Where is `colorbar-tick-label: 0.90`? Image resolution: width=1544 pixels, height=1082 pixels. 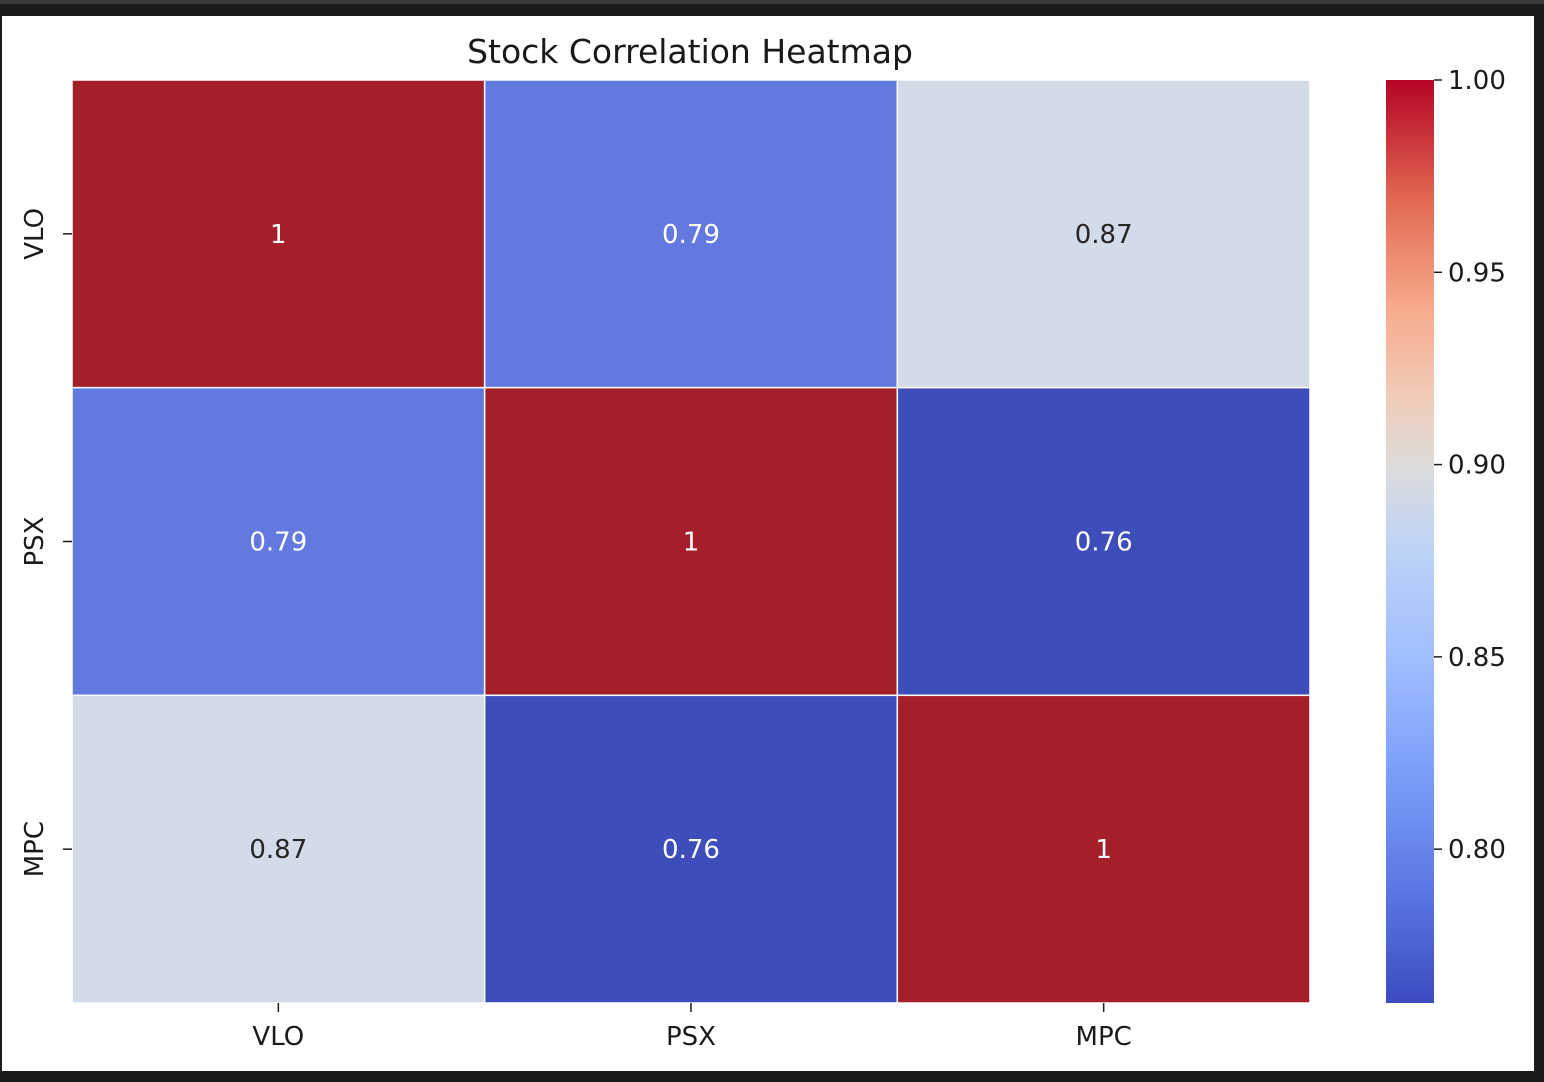
colorbar-tick-label: 0.90 is located at coordinates (1477, 466).